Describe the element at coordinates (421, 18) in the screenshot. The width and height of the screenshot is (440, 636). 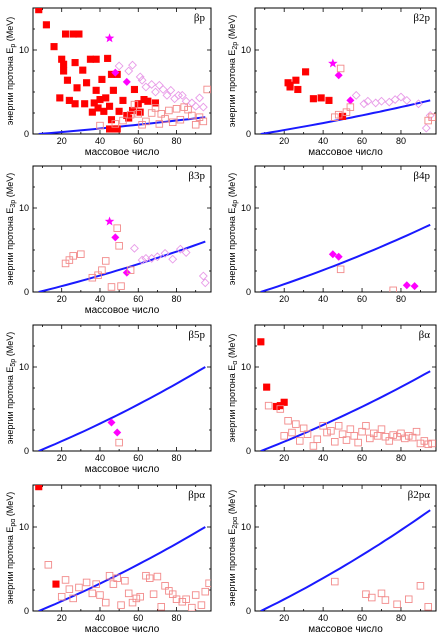
I see `panel-title: β2p` at that location.